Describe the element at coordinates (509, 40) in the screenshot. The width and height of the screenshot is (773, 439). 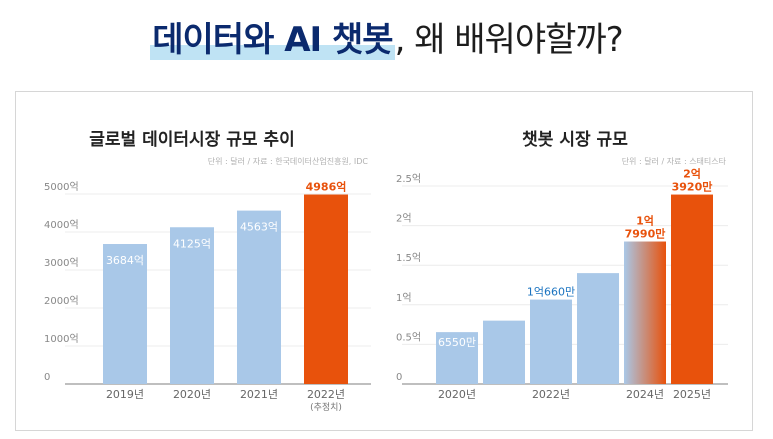
I see `headline-rest: , 왜 배워야할까?` at that location.